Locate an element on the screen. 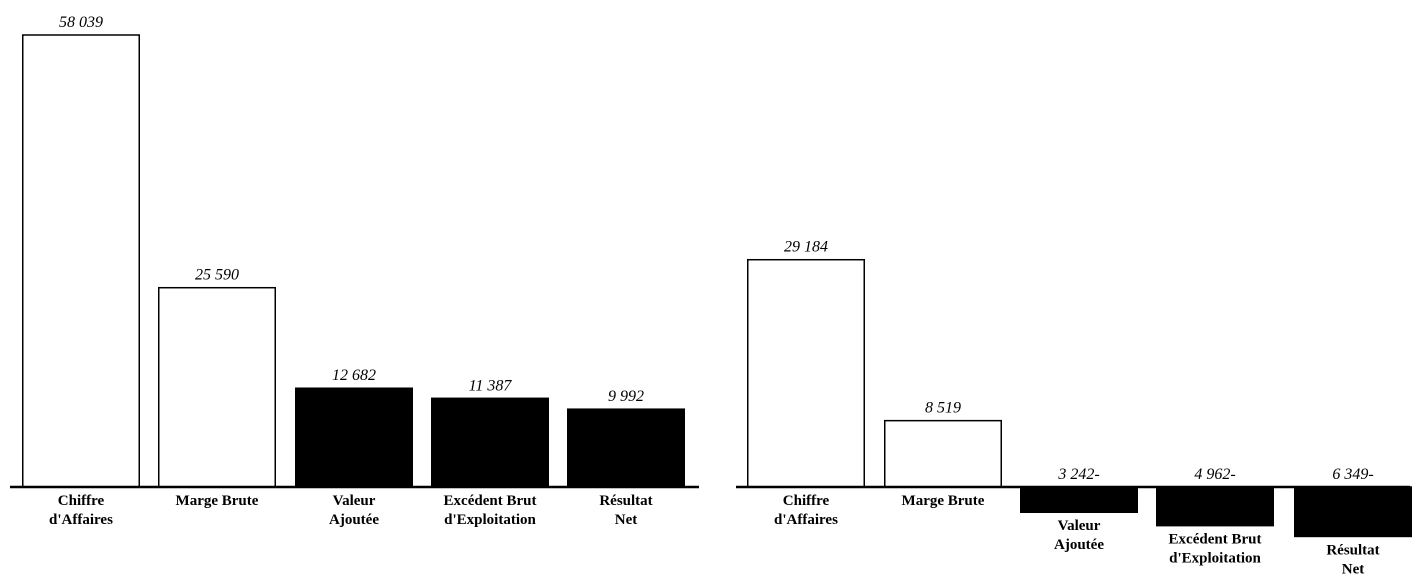  data-label: 6 349- is located at coordinates (1352, 474).